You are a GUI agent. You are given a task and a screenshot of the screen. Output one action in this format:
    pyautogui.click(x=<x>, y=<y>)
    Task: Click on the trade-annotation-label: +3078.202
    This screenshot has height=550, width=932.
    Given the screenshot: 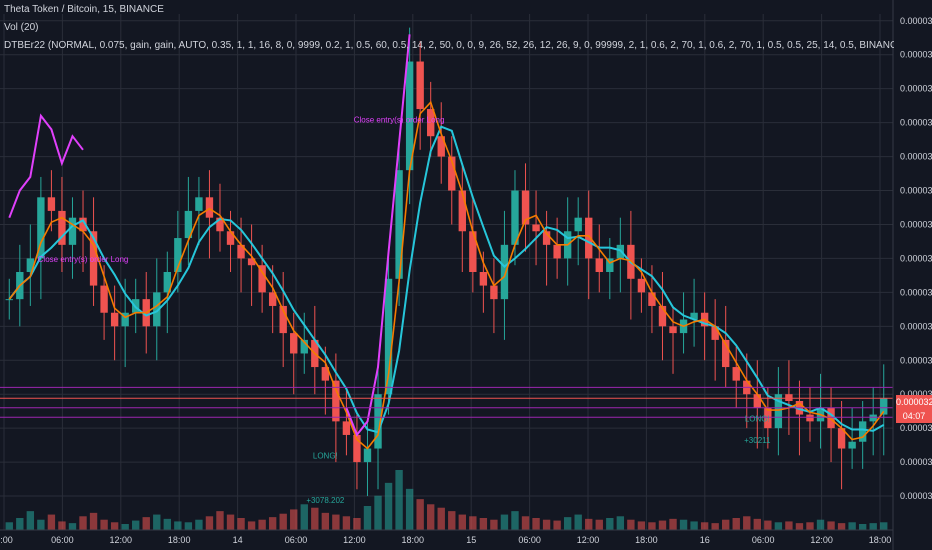 What is the action you would take?
    pyautogui.click(x=325, y=500)
    